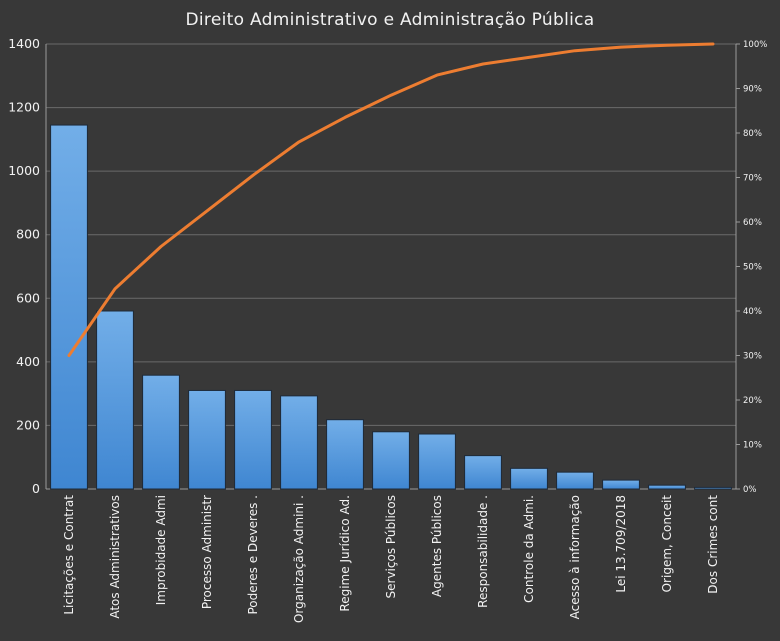 This screenshot has width=780, height=641. Describe the element at coordinates (24, 107) in the screenshot. I see `y-tick-label: 1200` at that location.